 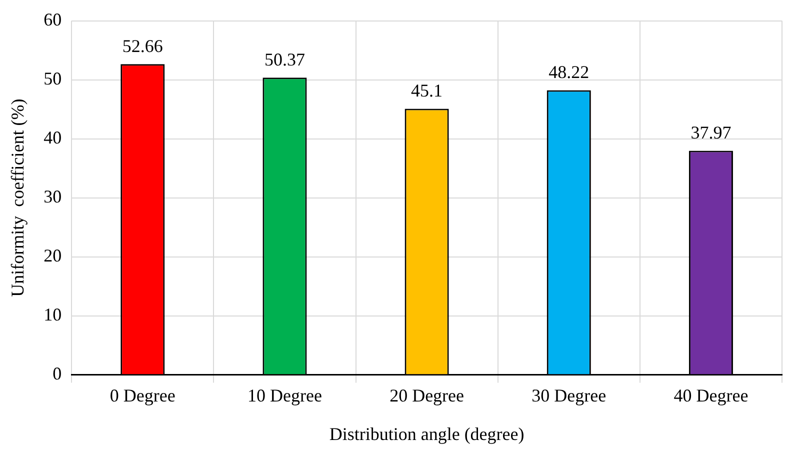 What do you see at coordinates (53, 314) in the screenshot?
I see `y-tick-label: 10` at bounding box center [53, 314].